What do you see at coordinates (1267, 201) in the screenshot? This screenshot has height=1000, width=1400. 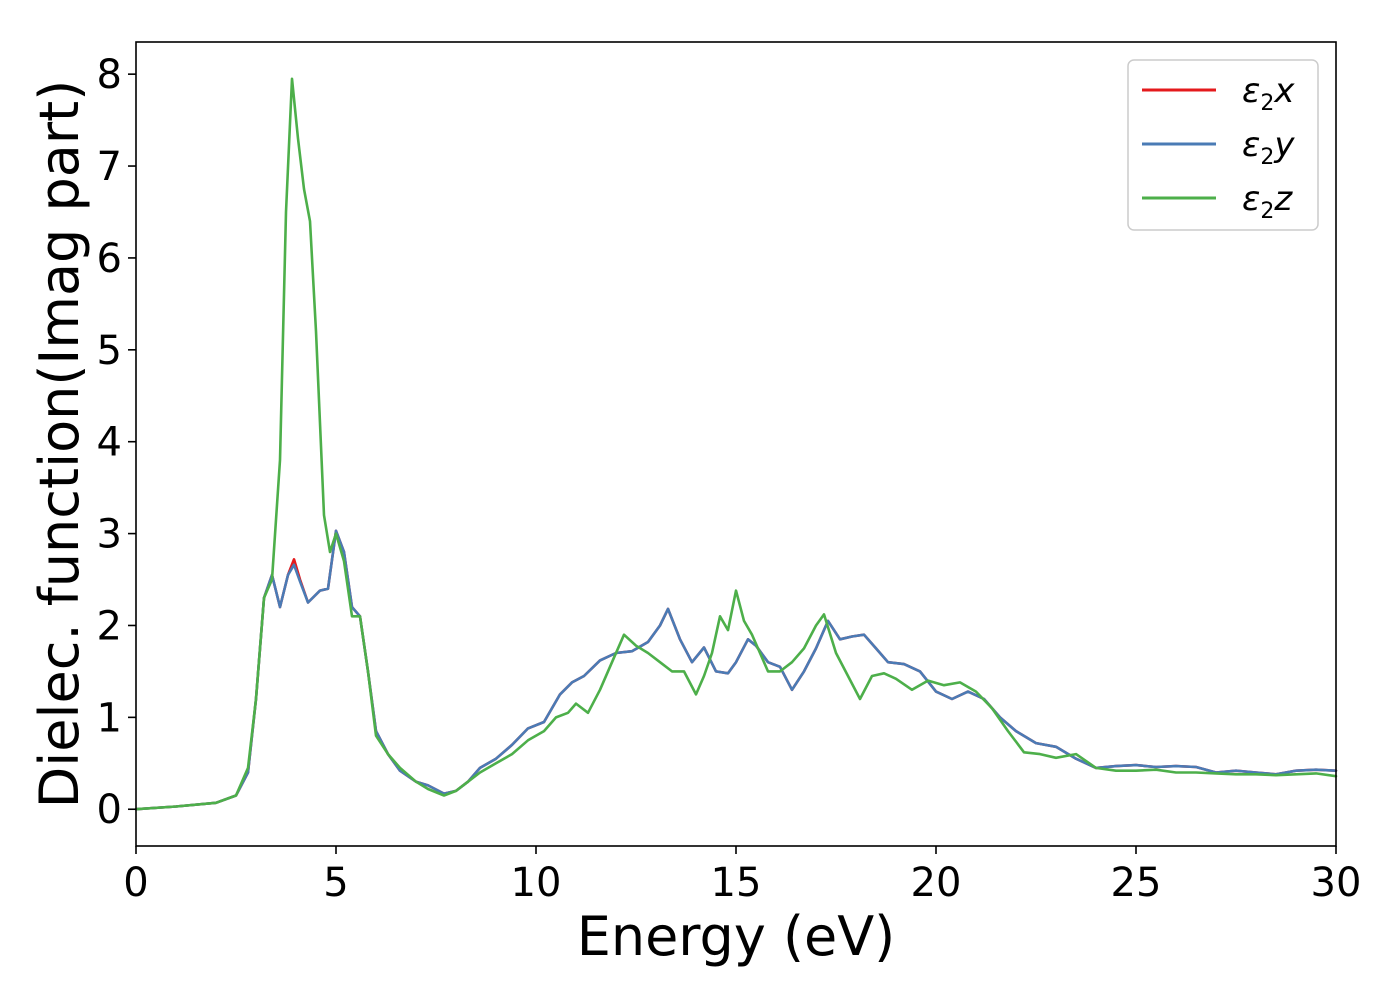 I see `legend-label-z: ε2z` at bounding box center [1267, 201].